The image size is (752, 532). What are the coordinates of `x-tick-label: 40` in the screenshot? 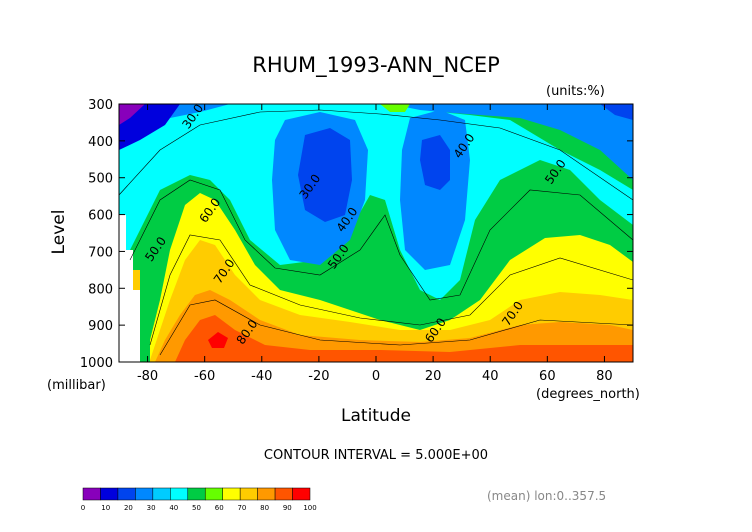 It's located at (490, 376).